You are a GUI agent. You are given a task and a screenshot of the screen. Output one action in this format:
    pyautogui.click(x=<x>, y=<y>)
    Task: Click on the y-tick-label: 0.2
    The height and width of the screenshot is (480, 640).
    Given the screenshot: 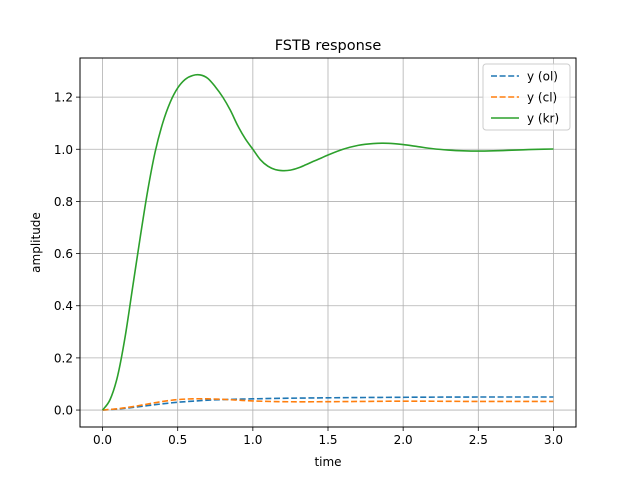 What is the action you would take?
    pyautogui.click(x=63, y=358)
    